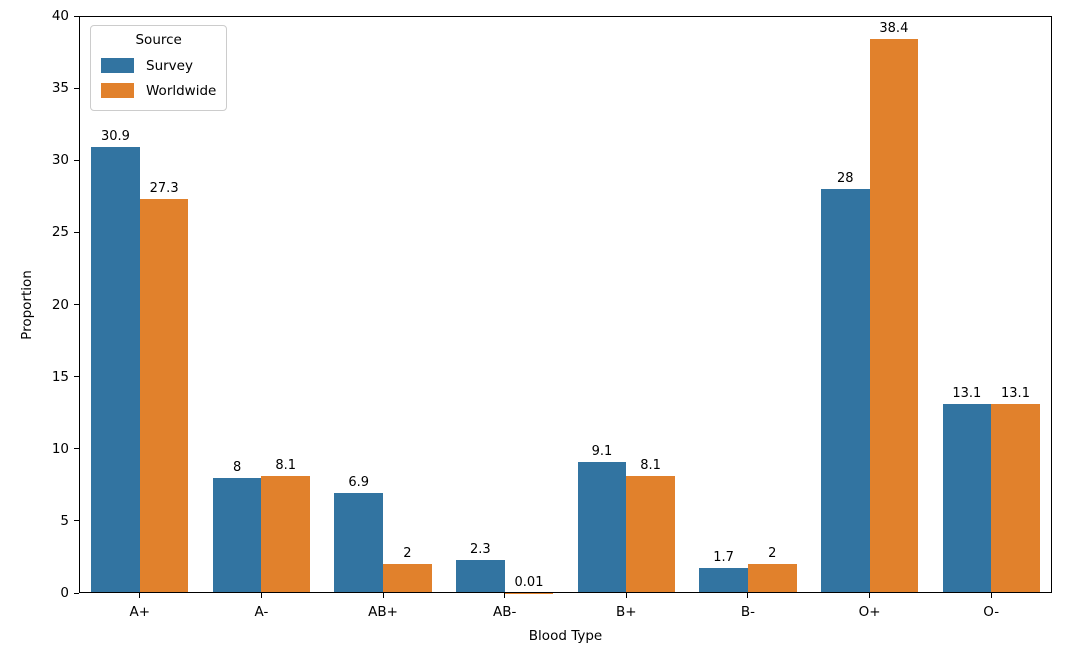  What do you see at coordinates (529, 582) in the screenshot?
I see `bar-value-label: 0.01` at bounding box center [529, 582].